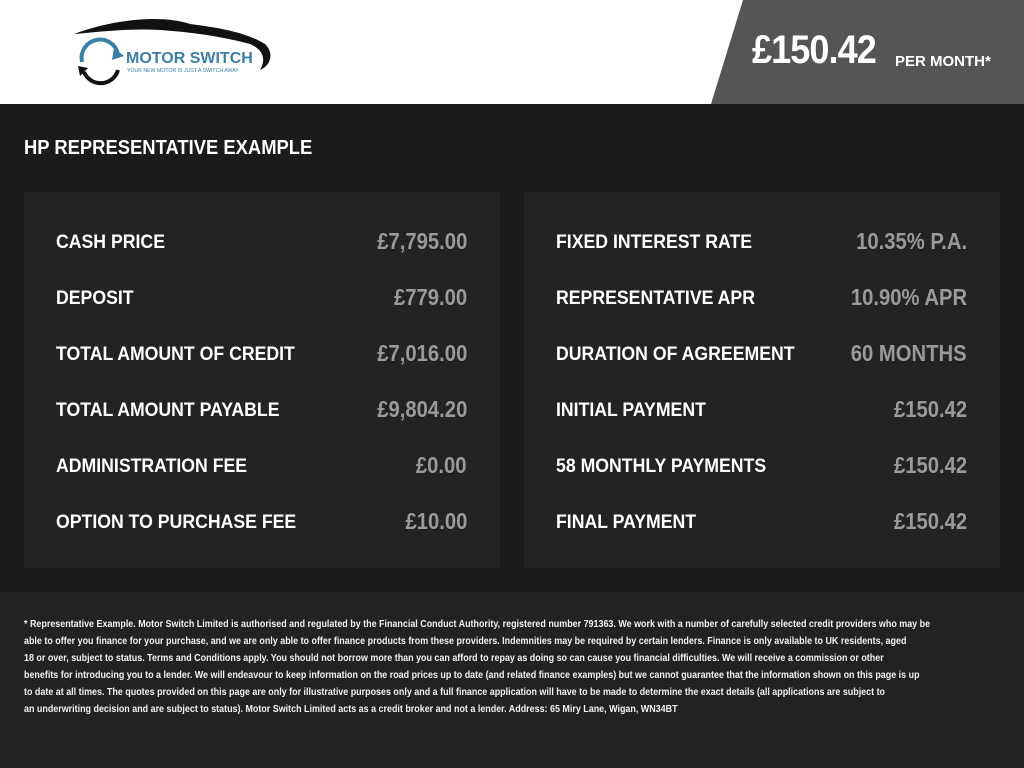 The image size is (1024, 768). Describe the element at coordinates (762, 308) in the screenshot. I see `finance-row: REPRESENTATIVE APR 10.90% APR` at that location.